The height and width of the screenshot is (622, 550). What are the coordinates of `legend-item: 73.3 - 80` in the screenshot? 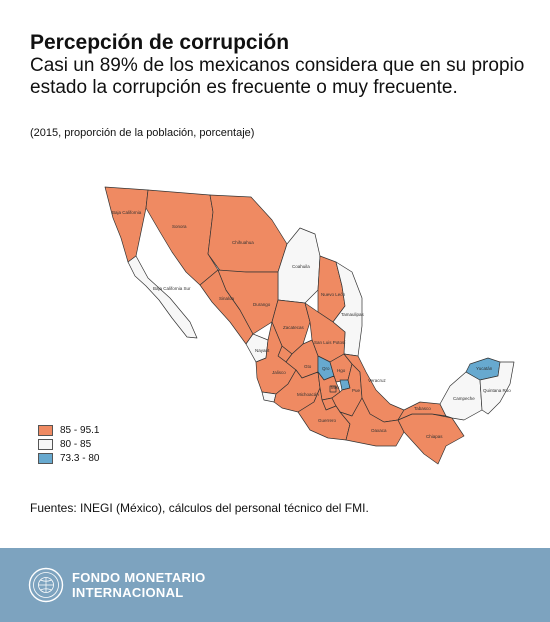 It's located at (68, 458).